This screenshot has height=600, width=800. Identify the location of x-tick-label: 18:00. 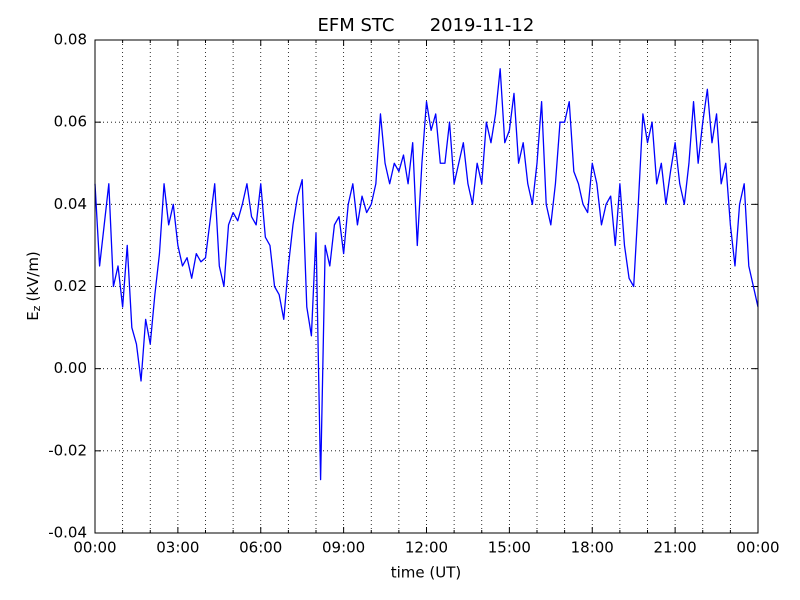
(592, 548).